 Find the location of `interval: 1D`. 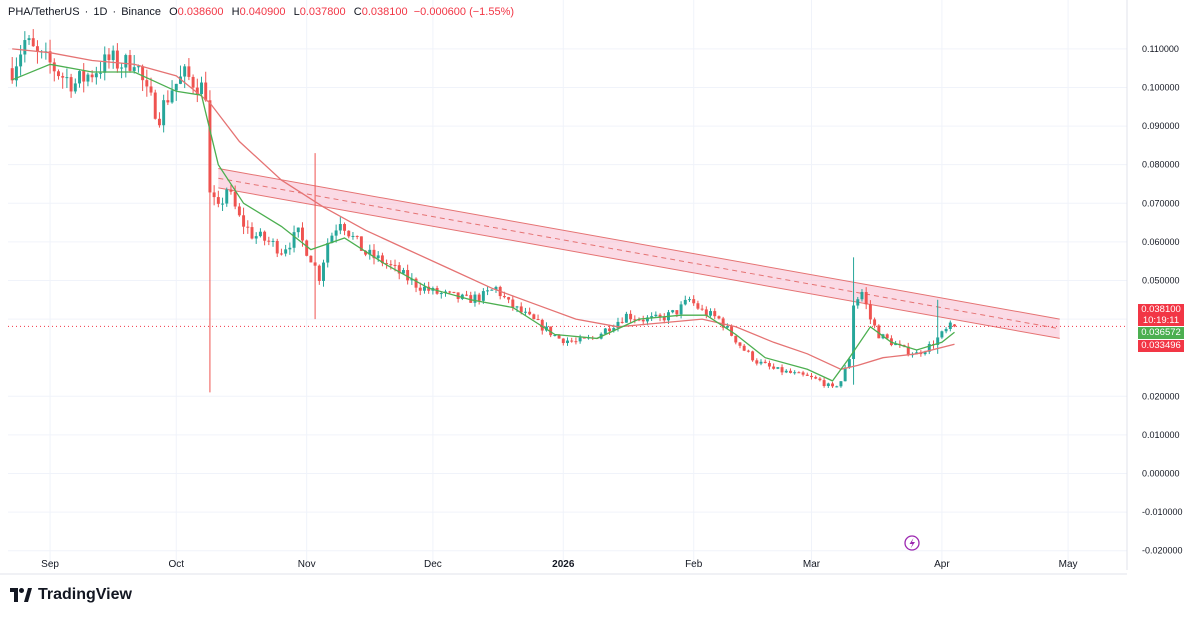

interval: 1D is located at coordinates (100, 12).